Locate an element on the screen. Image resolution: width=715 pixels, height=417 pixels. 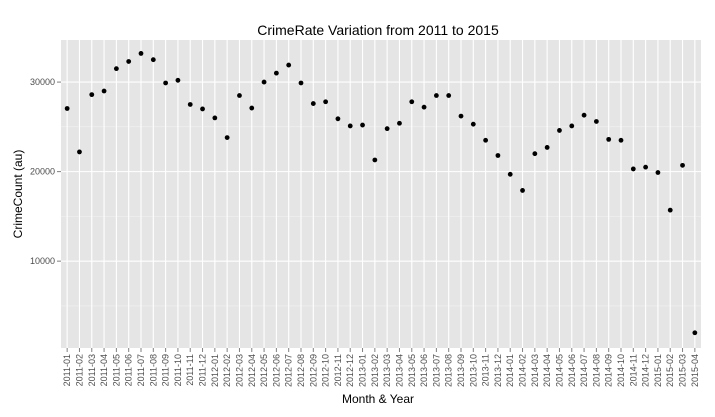
x-tick-label: 2013-02 is located at coordinates (375, 370).